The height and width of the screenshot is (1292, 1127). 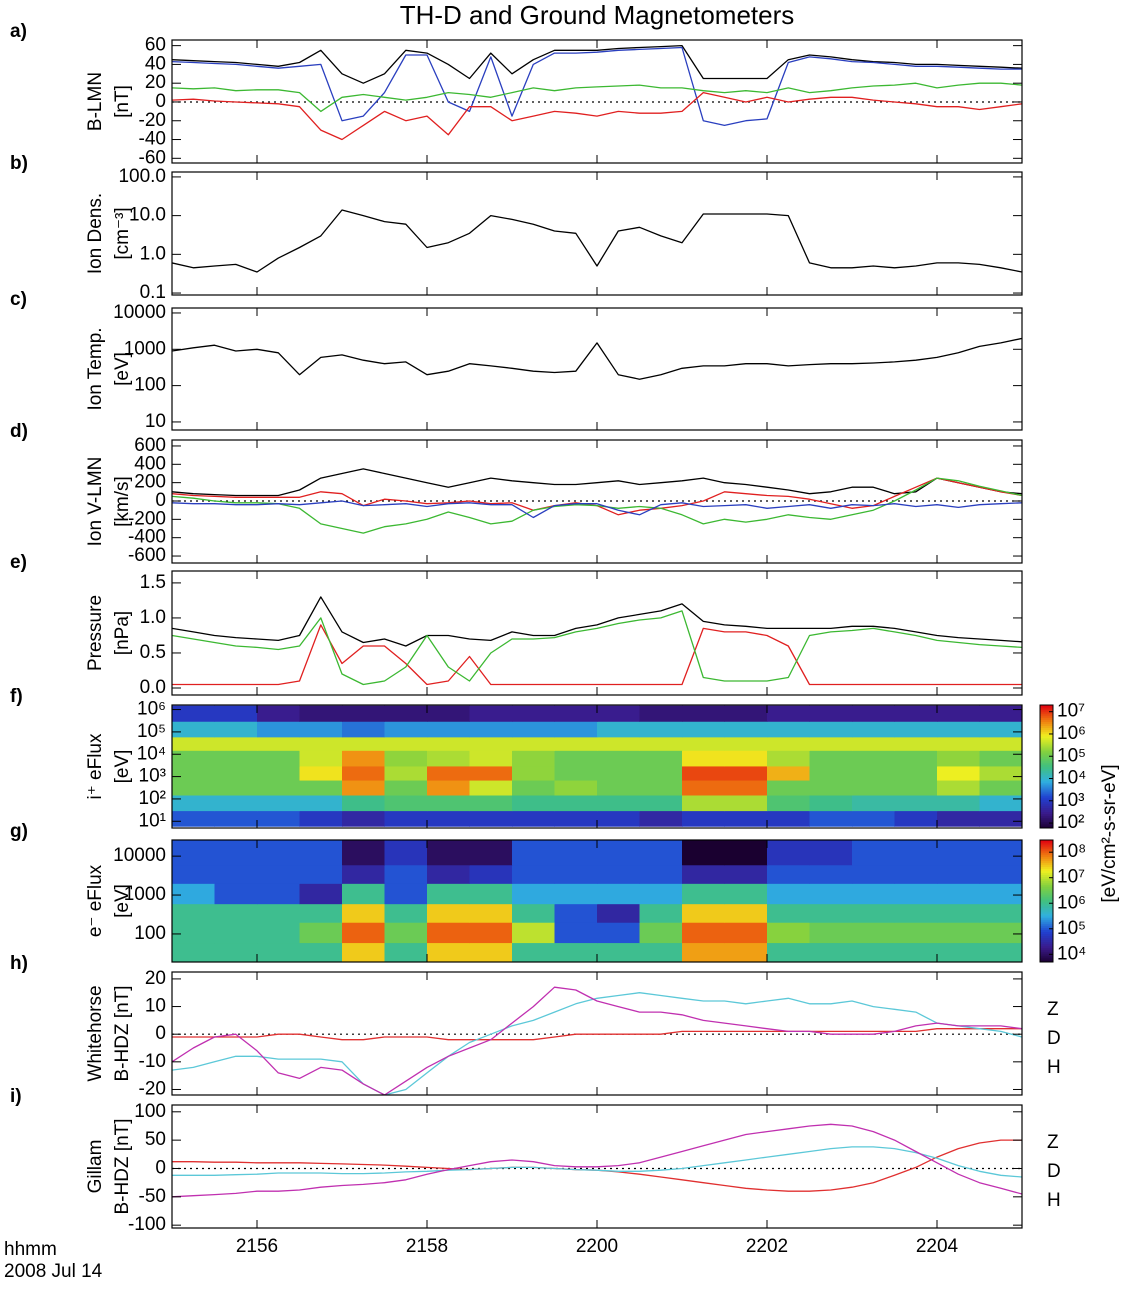 I want to click on panel-letter: b), so click(x=19, y=163).